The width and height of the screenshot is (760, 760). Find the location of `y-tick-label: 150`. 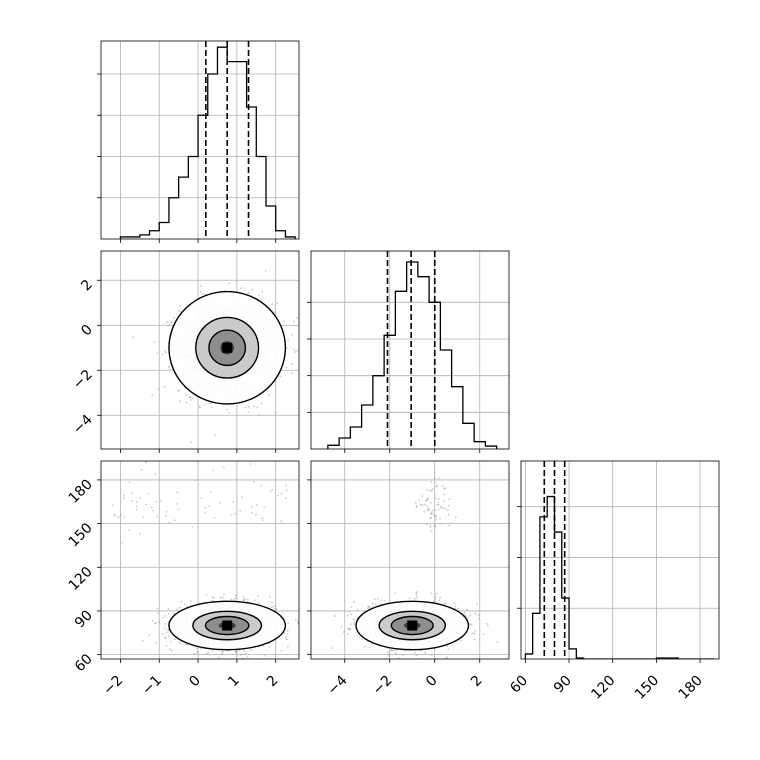

y-tick-label: 150 is located at coordinates (81, 535).